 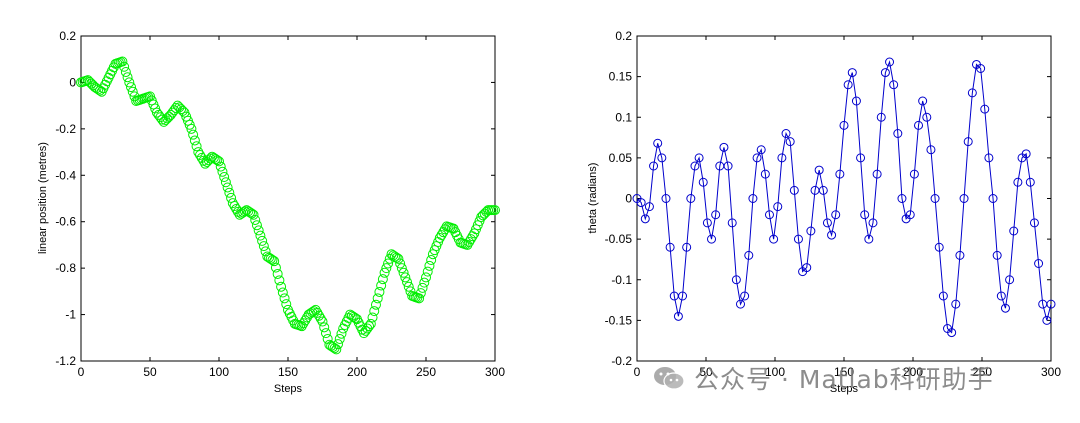 What do you see at coordinates (913, 372) in the screenshot?
I see `x-tick-label: 200` at bounding box center [913, 372].